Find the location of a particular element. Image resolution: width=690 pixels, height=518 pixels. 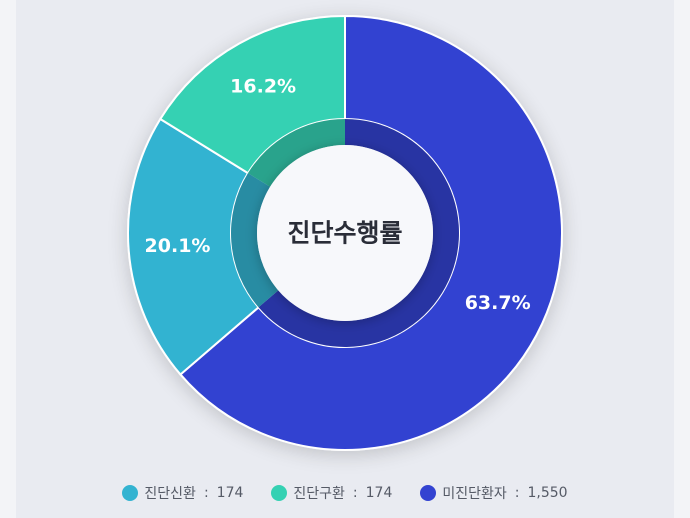

legend-item-new: 진단신환 : 174 is located at coordinates (182, 493).